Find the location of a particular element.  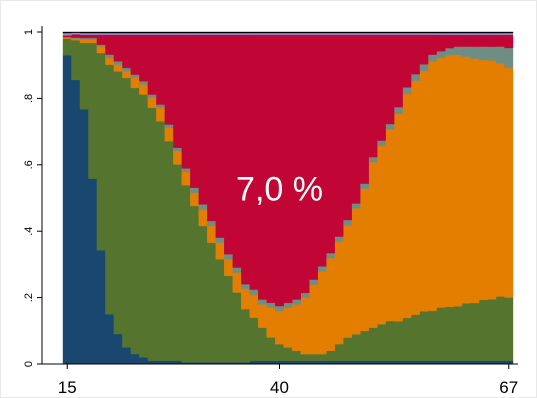

x-tick-label: 40 is located at coordinates (279, 387).